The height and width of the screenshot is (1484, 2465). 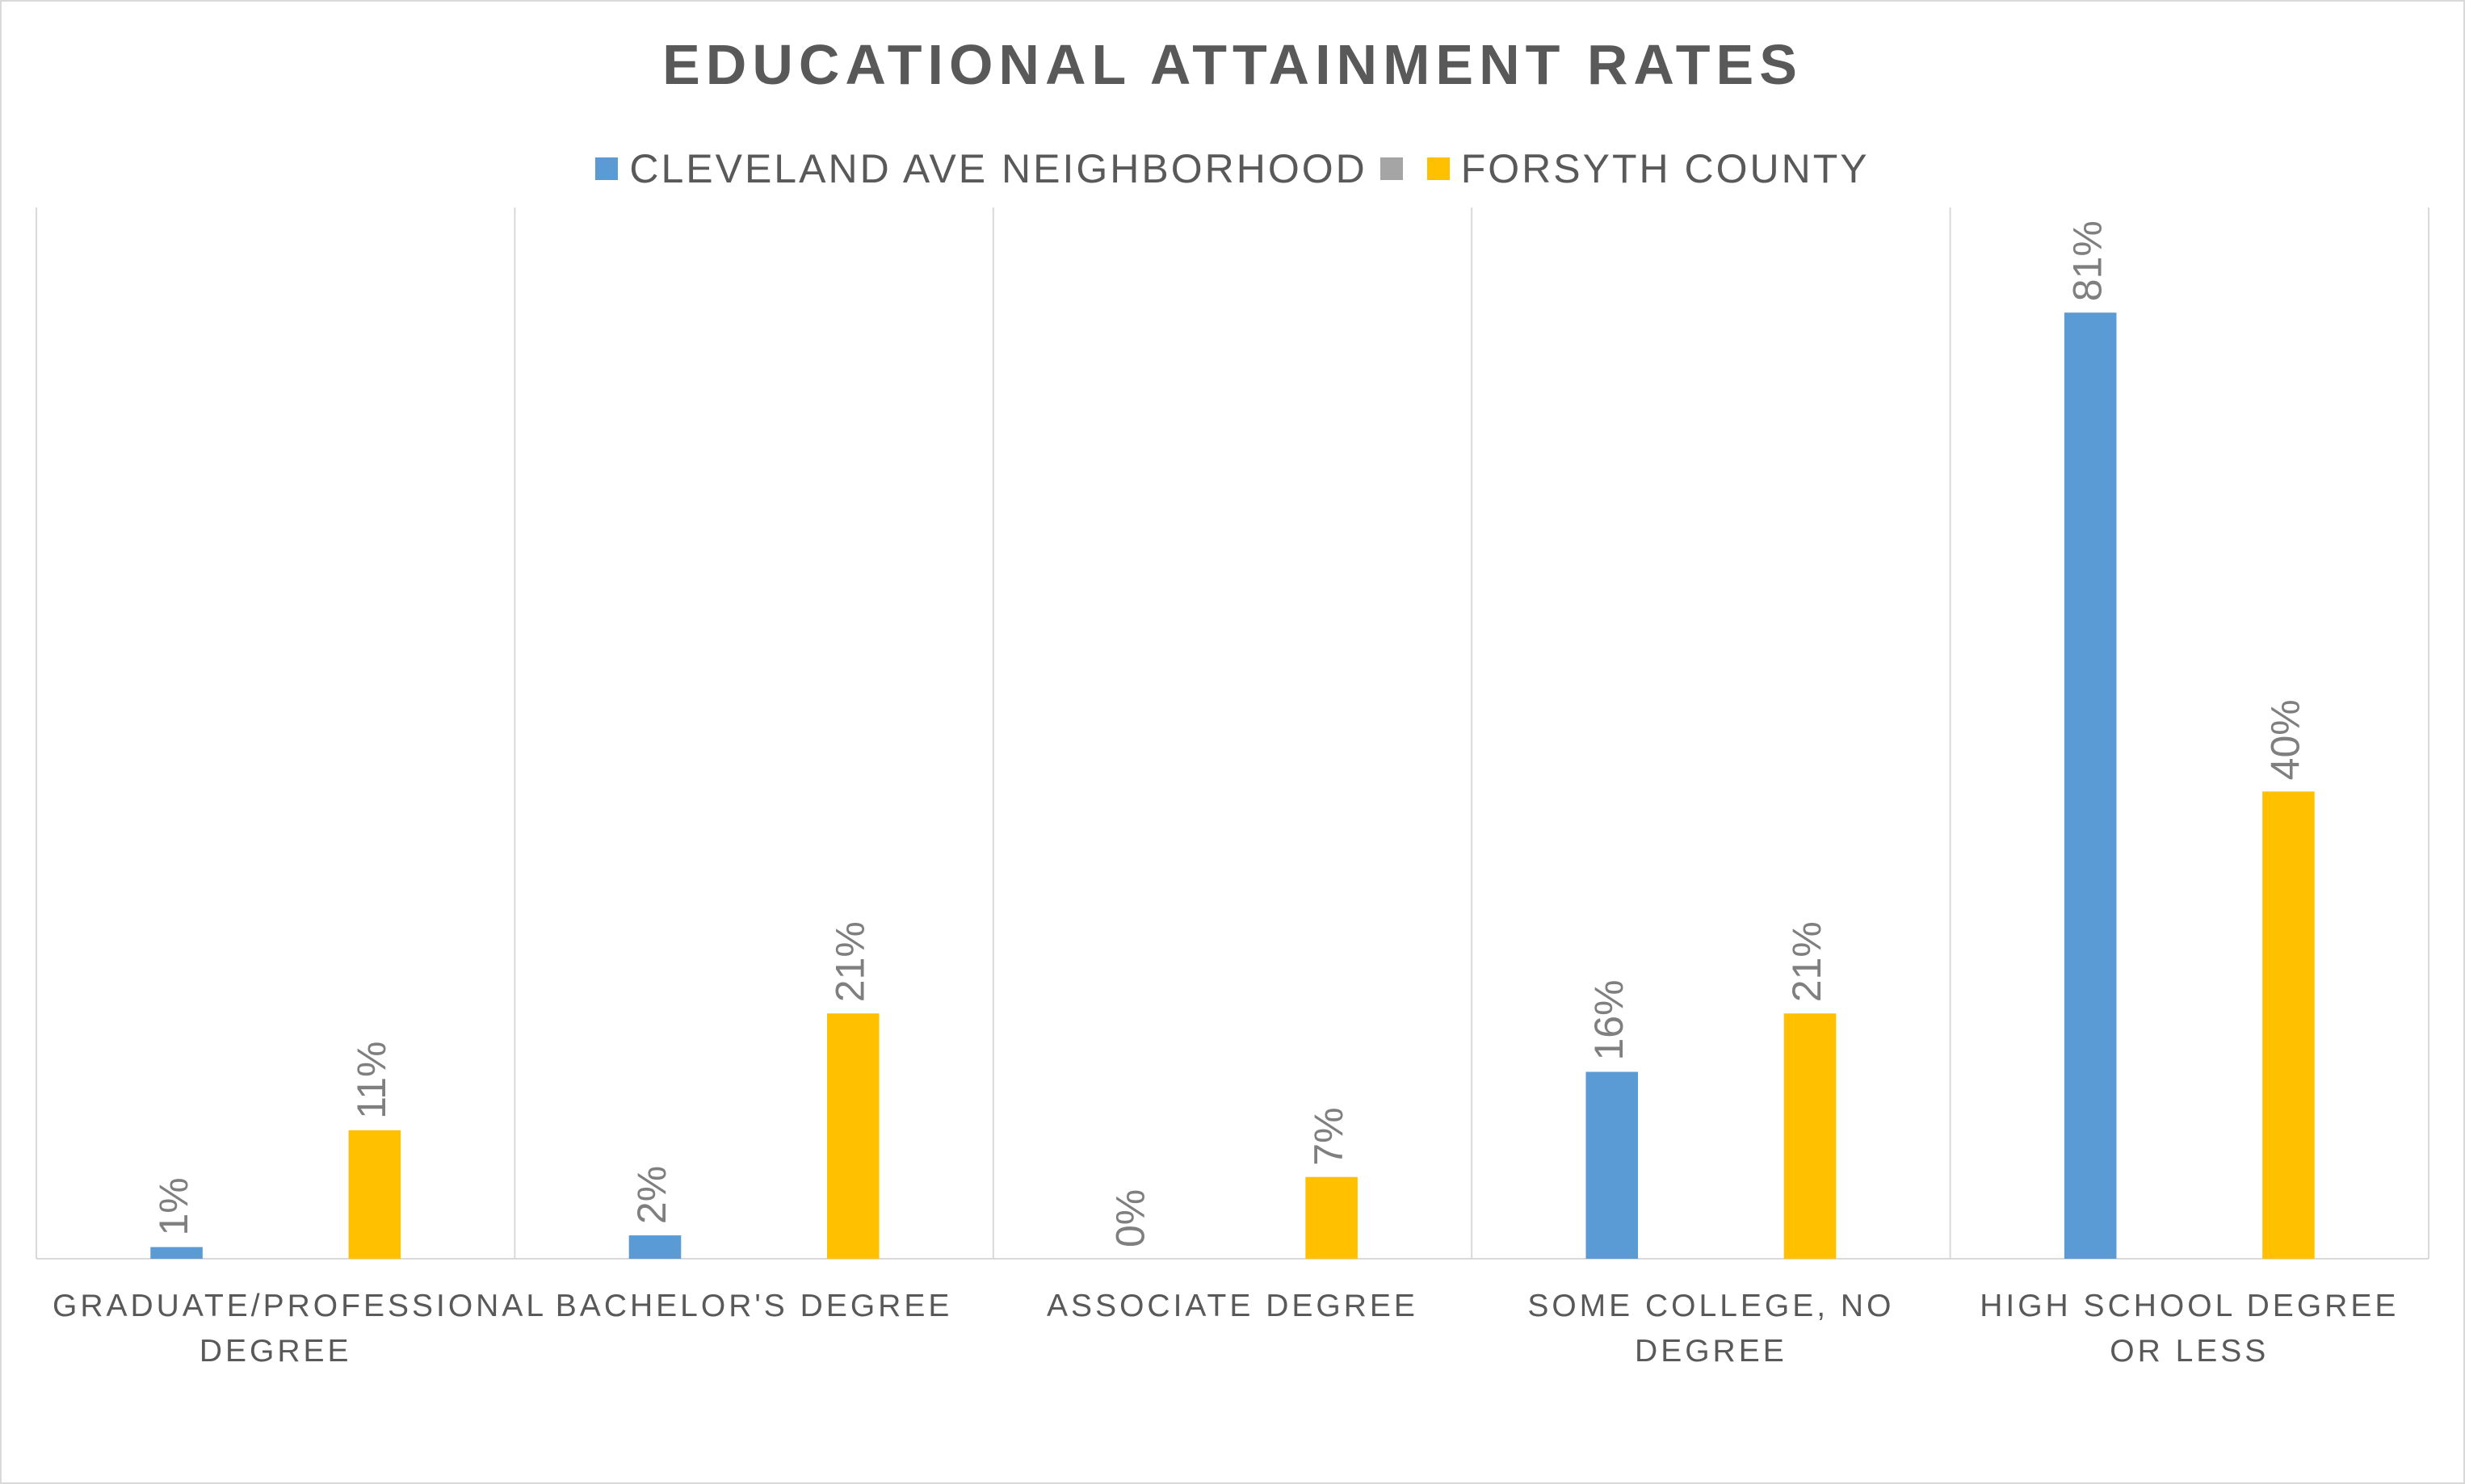 What do you see at coordinates (1232, 1306) in the screenshot?
I see `x-tick-label: ASSOCIATE DEGREE` at bounding box center [1232, 1306].